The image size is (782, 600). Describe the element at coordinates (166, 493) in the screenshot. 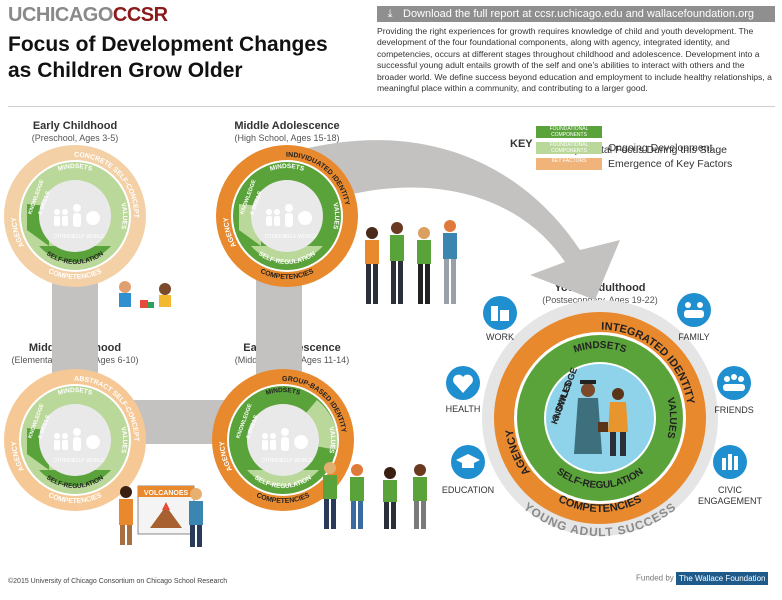

I see `volcanoes-sign: VOLCANOES` at that location.